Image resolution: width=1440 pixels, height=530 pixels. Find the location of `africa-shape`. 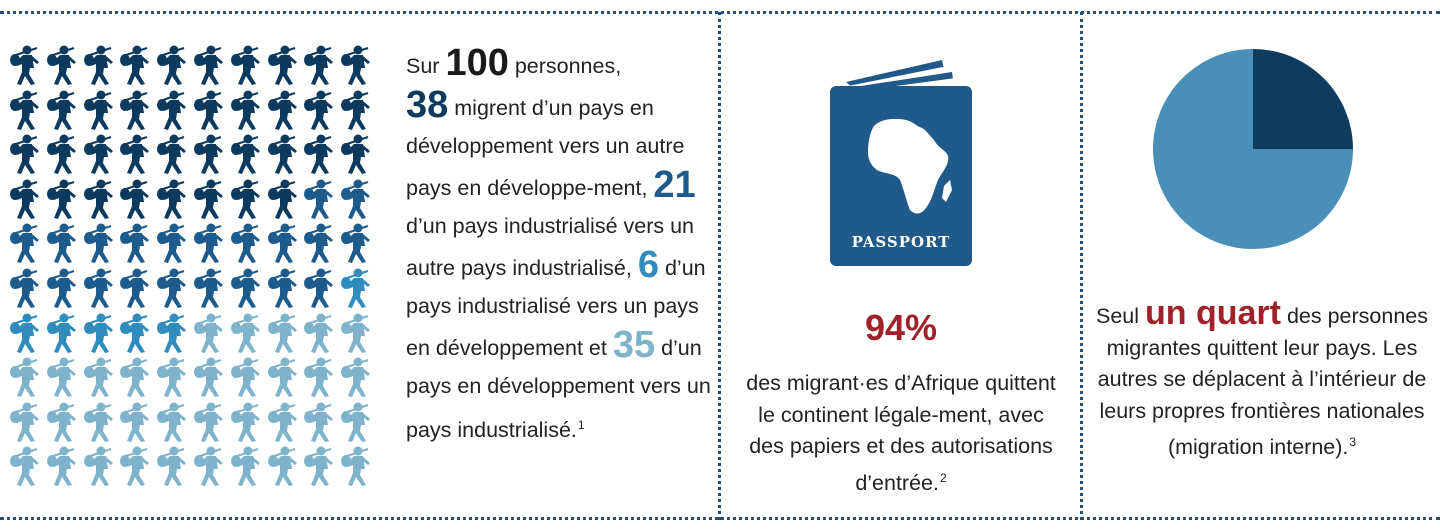

africa-shape is located at coordinates (908, 166).